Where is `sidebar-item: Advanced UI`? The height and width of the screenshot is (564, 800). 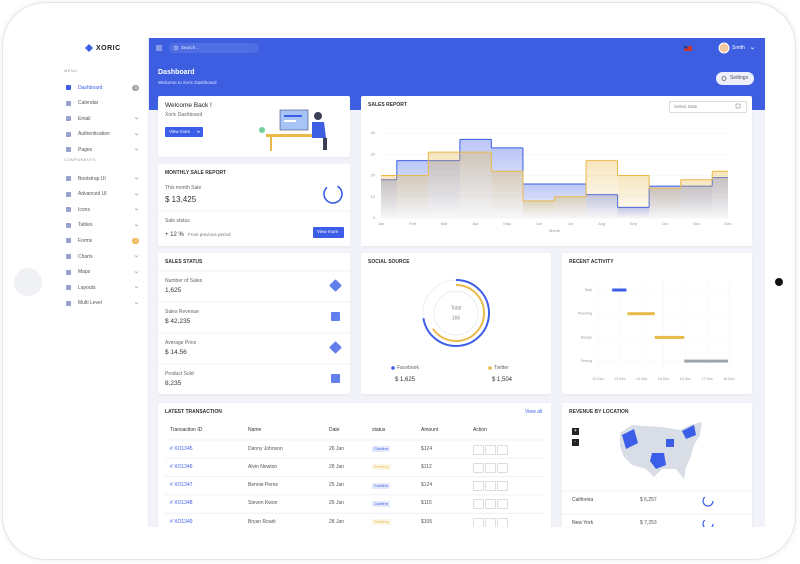 sidebar-item: Advanced UI is located at coordinates (102, 195).